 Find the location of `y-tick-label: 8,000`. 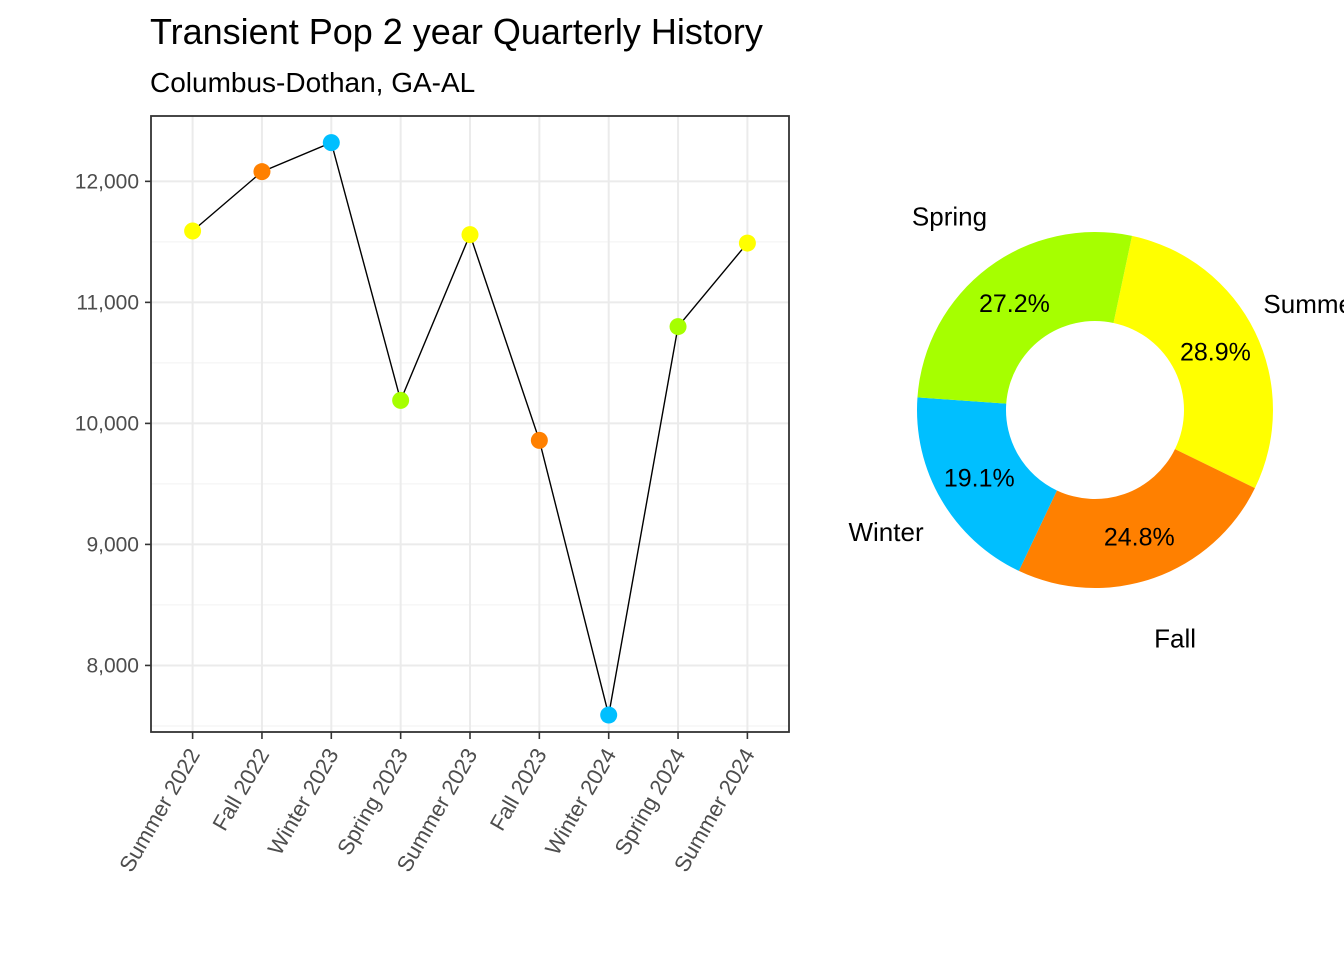

y-tick-label: 8,000 is located at coordinates (112, 665).